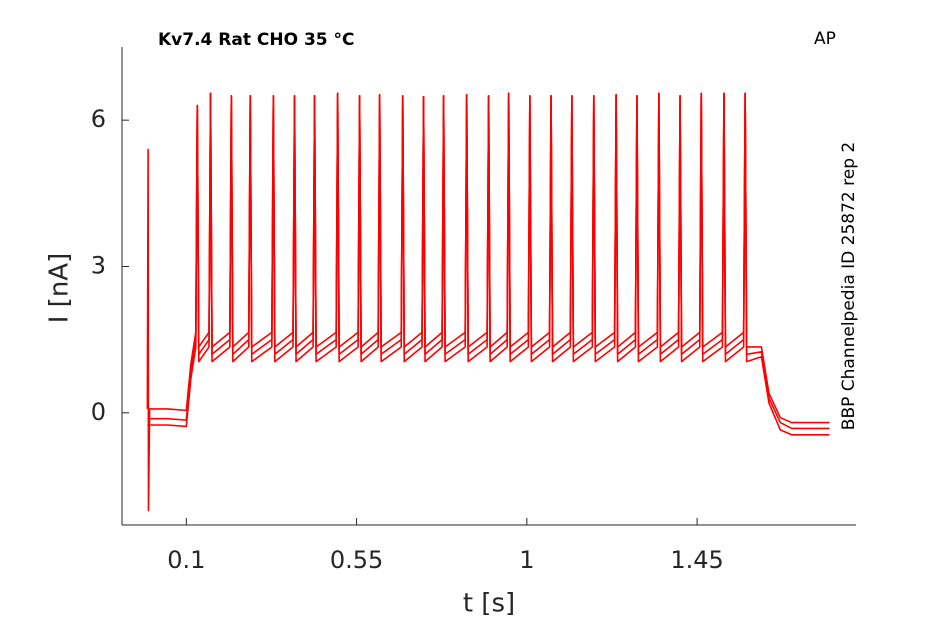 The height and width of the screenshot is (624, 945). Describe the element at coordinates (60, 288) in the screenshot. I see `y-axis-title: I [nA]` at that location.